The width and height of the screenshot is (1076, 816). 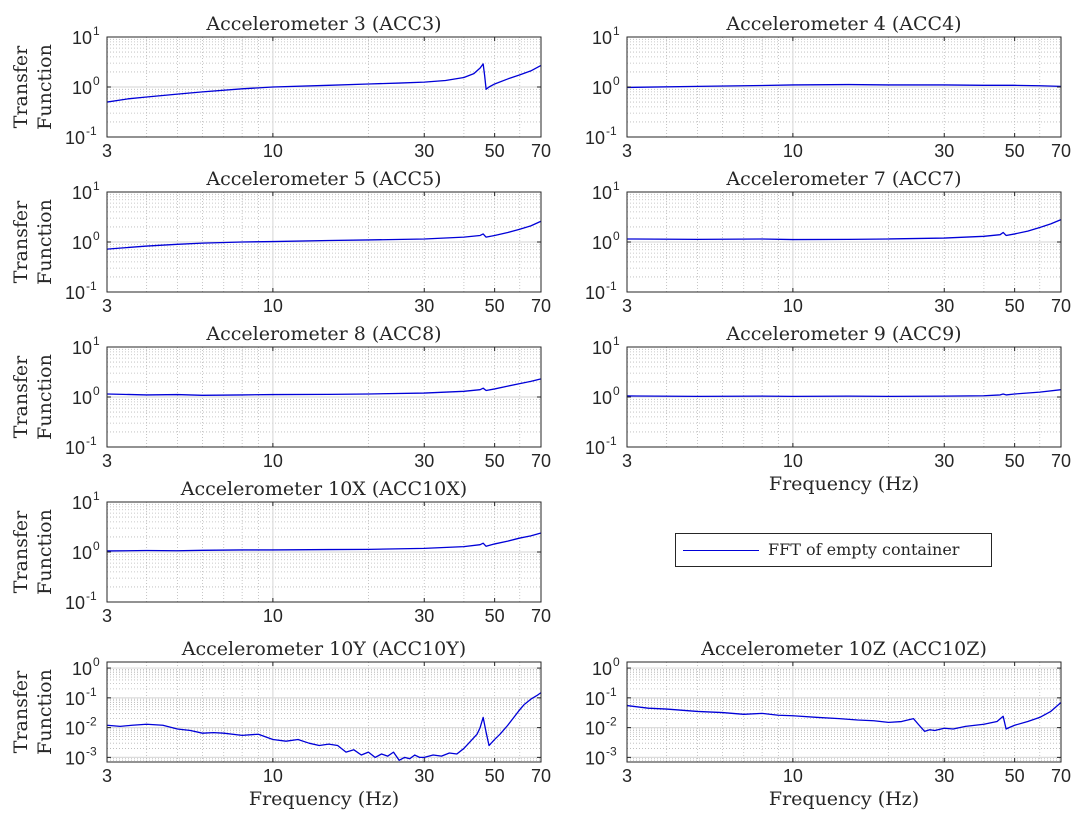 I want to click on legend-box: FFT of empty container, so click(x=833, y=550).